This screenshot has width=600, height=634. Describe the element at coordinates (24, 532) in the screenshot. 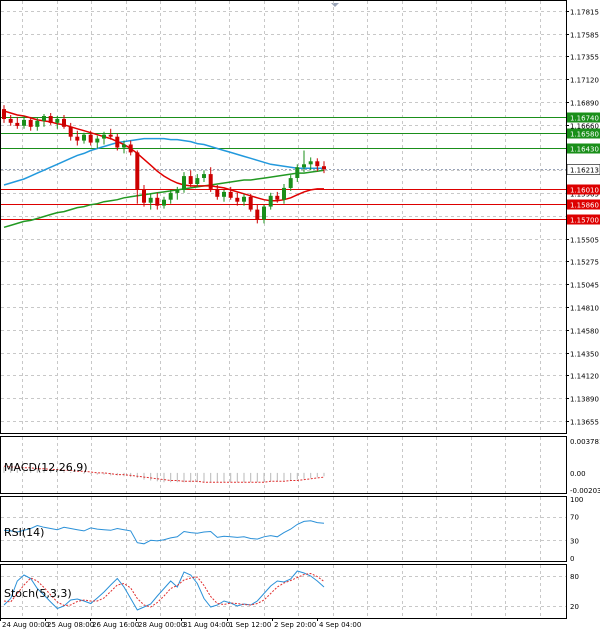

I see `rsi-title: RSI(14)` at that location.